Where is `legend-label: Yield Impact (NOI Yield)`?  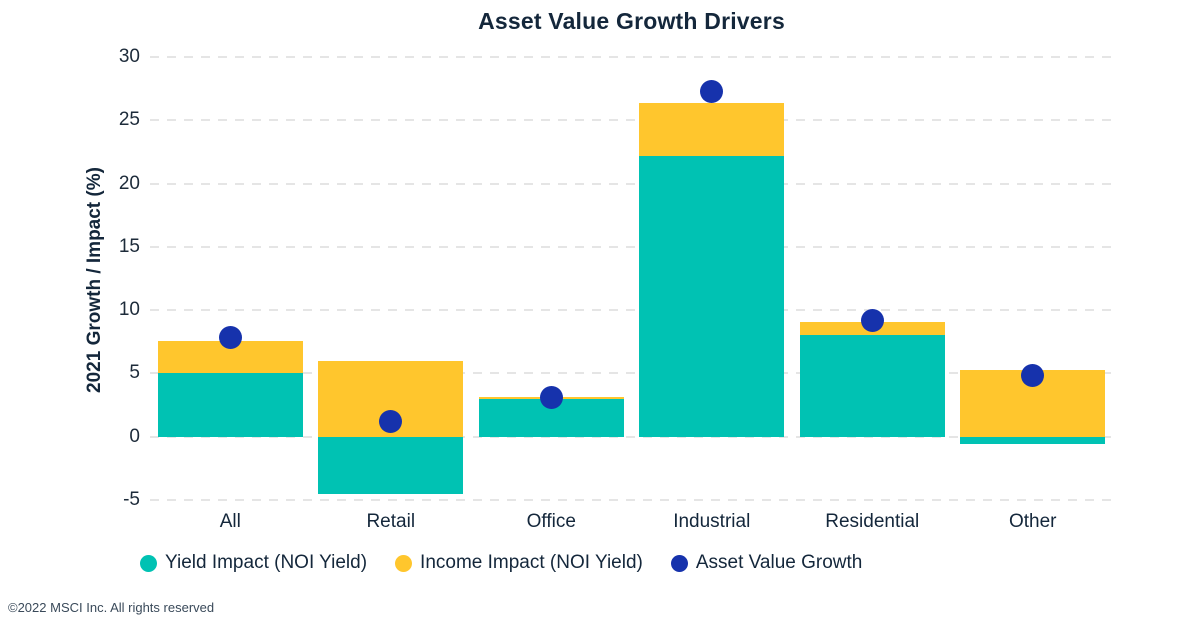
legend-label: Yield Impact (NOI Yield) is located at coordinates (266, 562).